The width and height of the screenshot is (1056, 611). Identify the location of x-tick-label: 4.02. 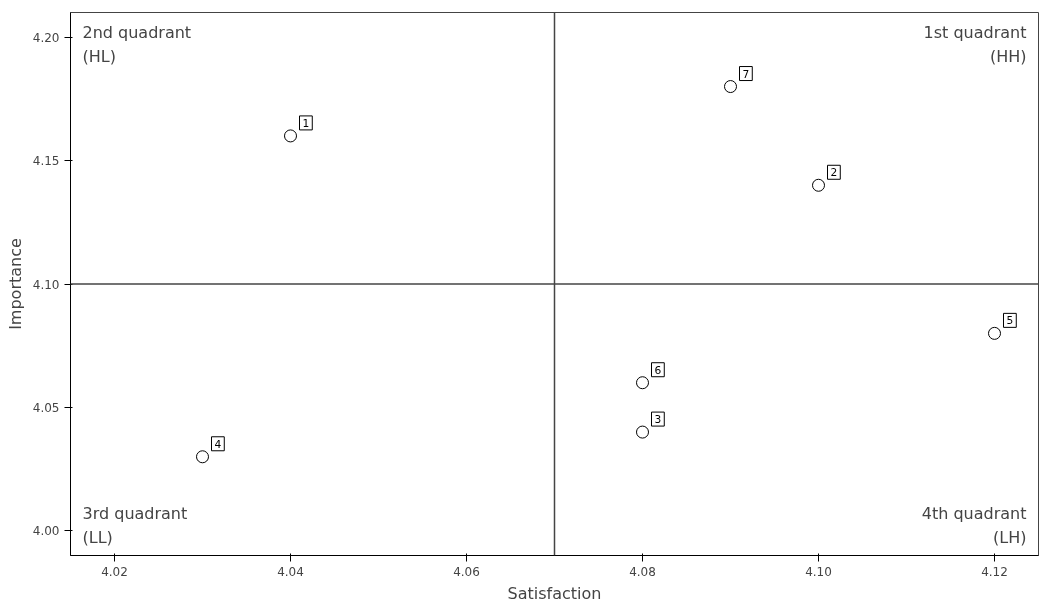
(114, 571).